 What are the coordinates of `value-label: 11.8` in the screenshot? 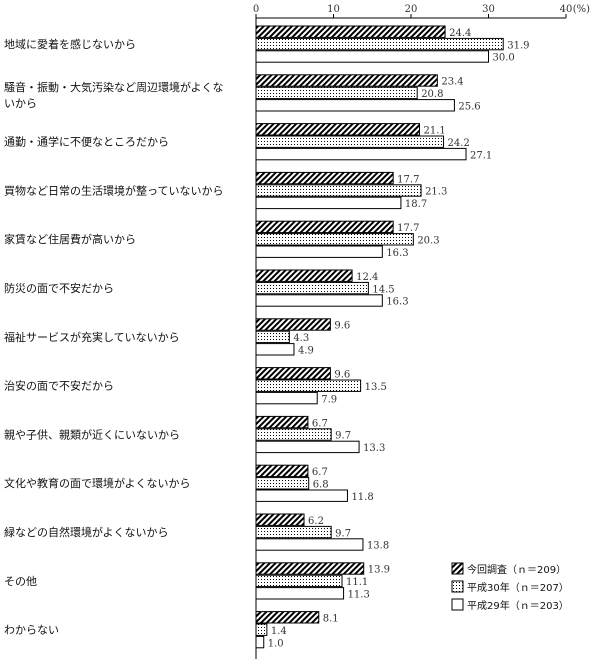 It's located at (362, 497).